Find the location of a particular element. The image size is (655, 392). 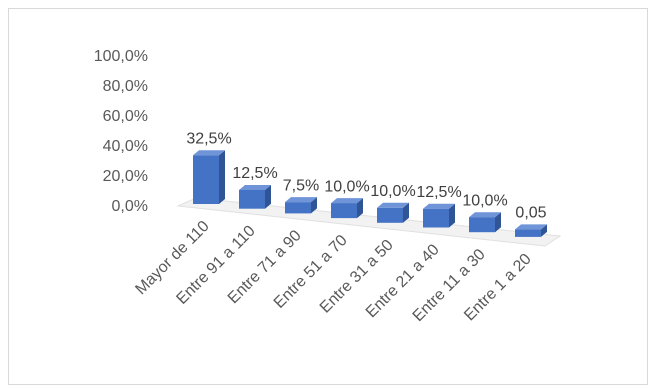

value-label: 0,05 is located at coordinates (530, 213).